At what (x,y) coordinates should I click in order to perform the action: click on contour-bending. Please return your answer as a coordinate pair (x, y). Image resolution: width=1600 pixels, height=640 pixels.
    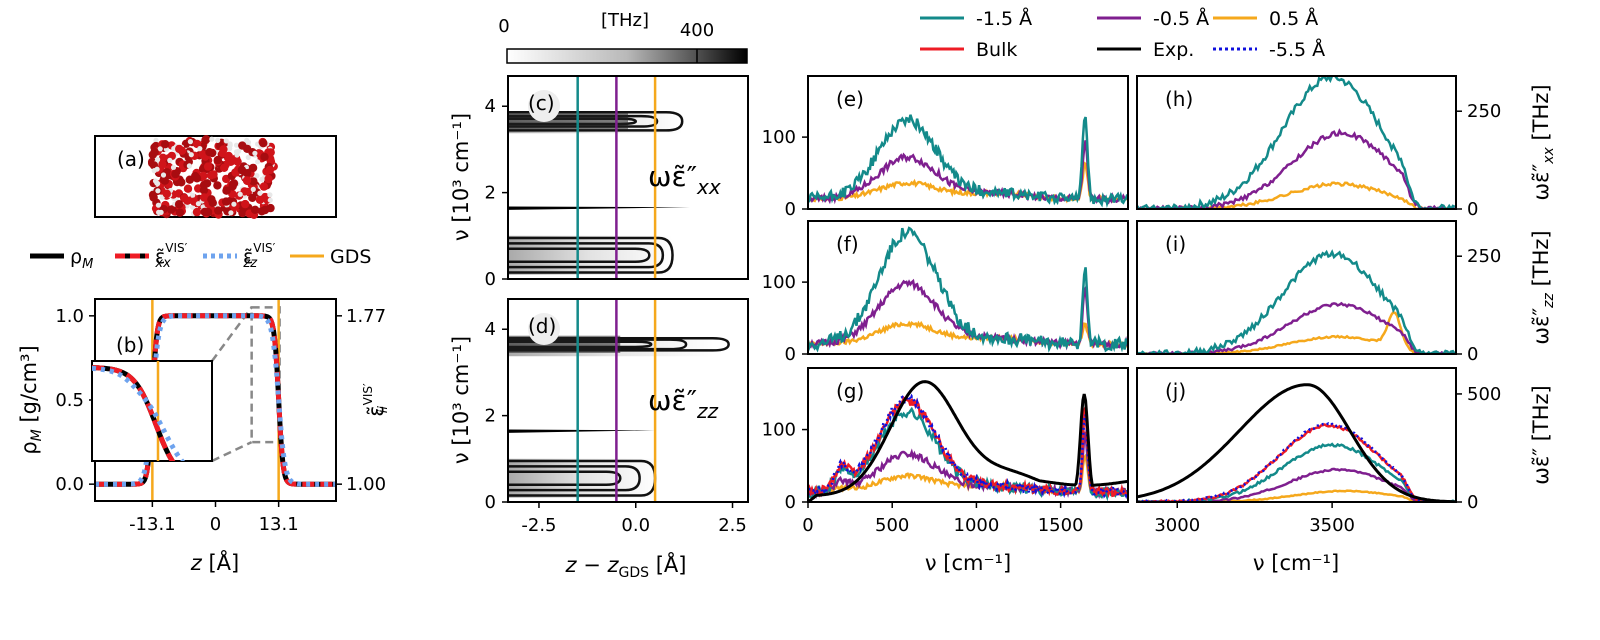
    Looking at the image, I should click on (582, 431).